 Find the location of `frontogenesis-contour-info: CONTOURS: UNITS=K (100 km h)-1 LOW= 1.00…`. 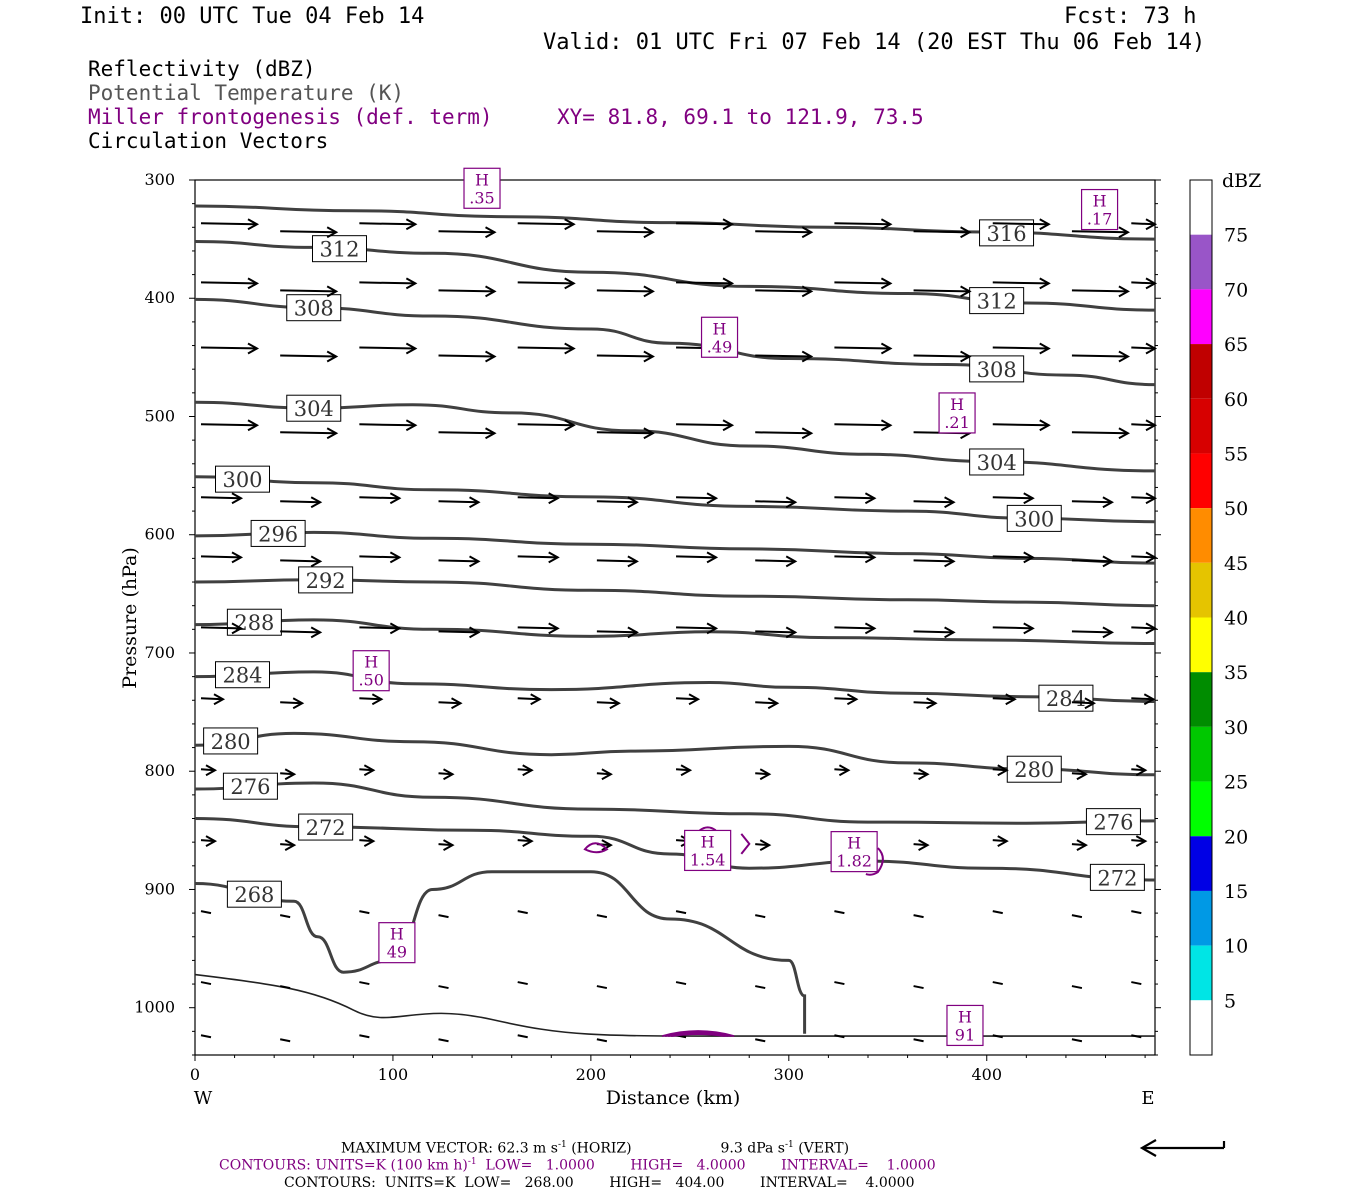

frontogenesis-contour-info: CONTOURS: UNITS=K (100 km h)-1 LOW= 1.00… is located at coordinates (577, 1165).